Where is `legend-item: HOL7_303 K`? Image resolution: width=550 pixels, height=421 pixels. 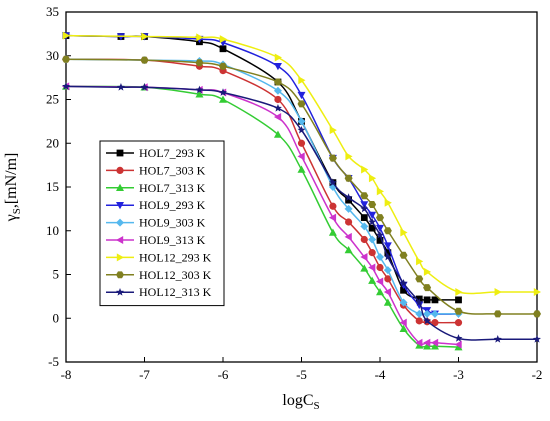 legend-item: HOL7_303 K is located at coordinates (156, 170).